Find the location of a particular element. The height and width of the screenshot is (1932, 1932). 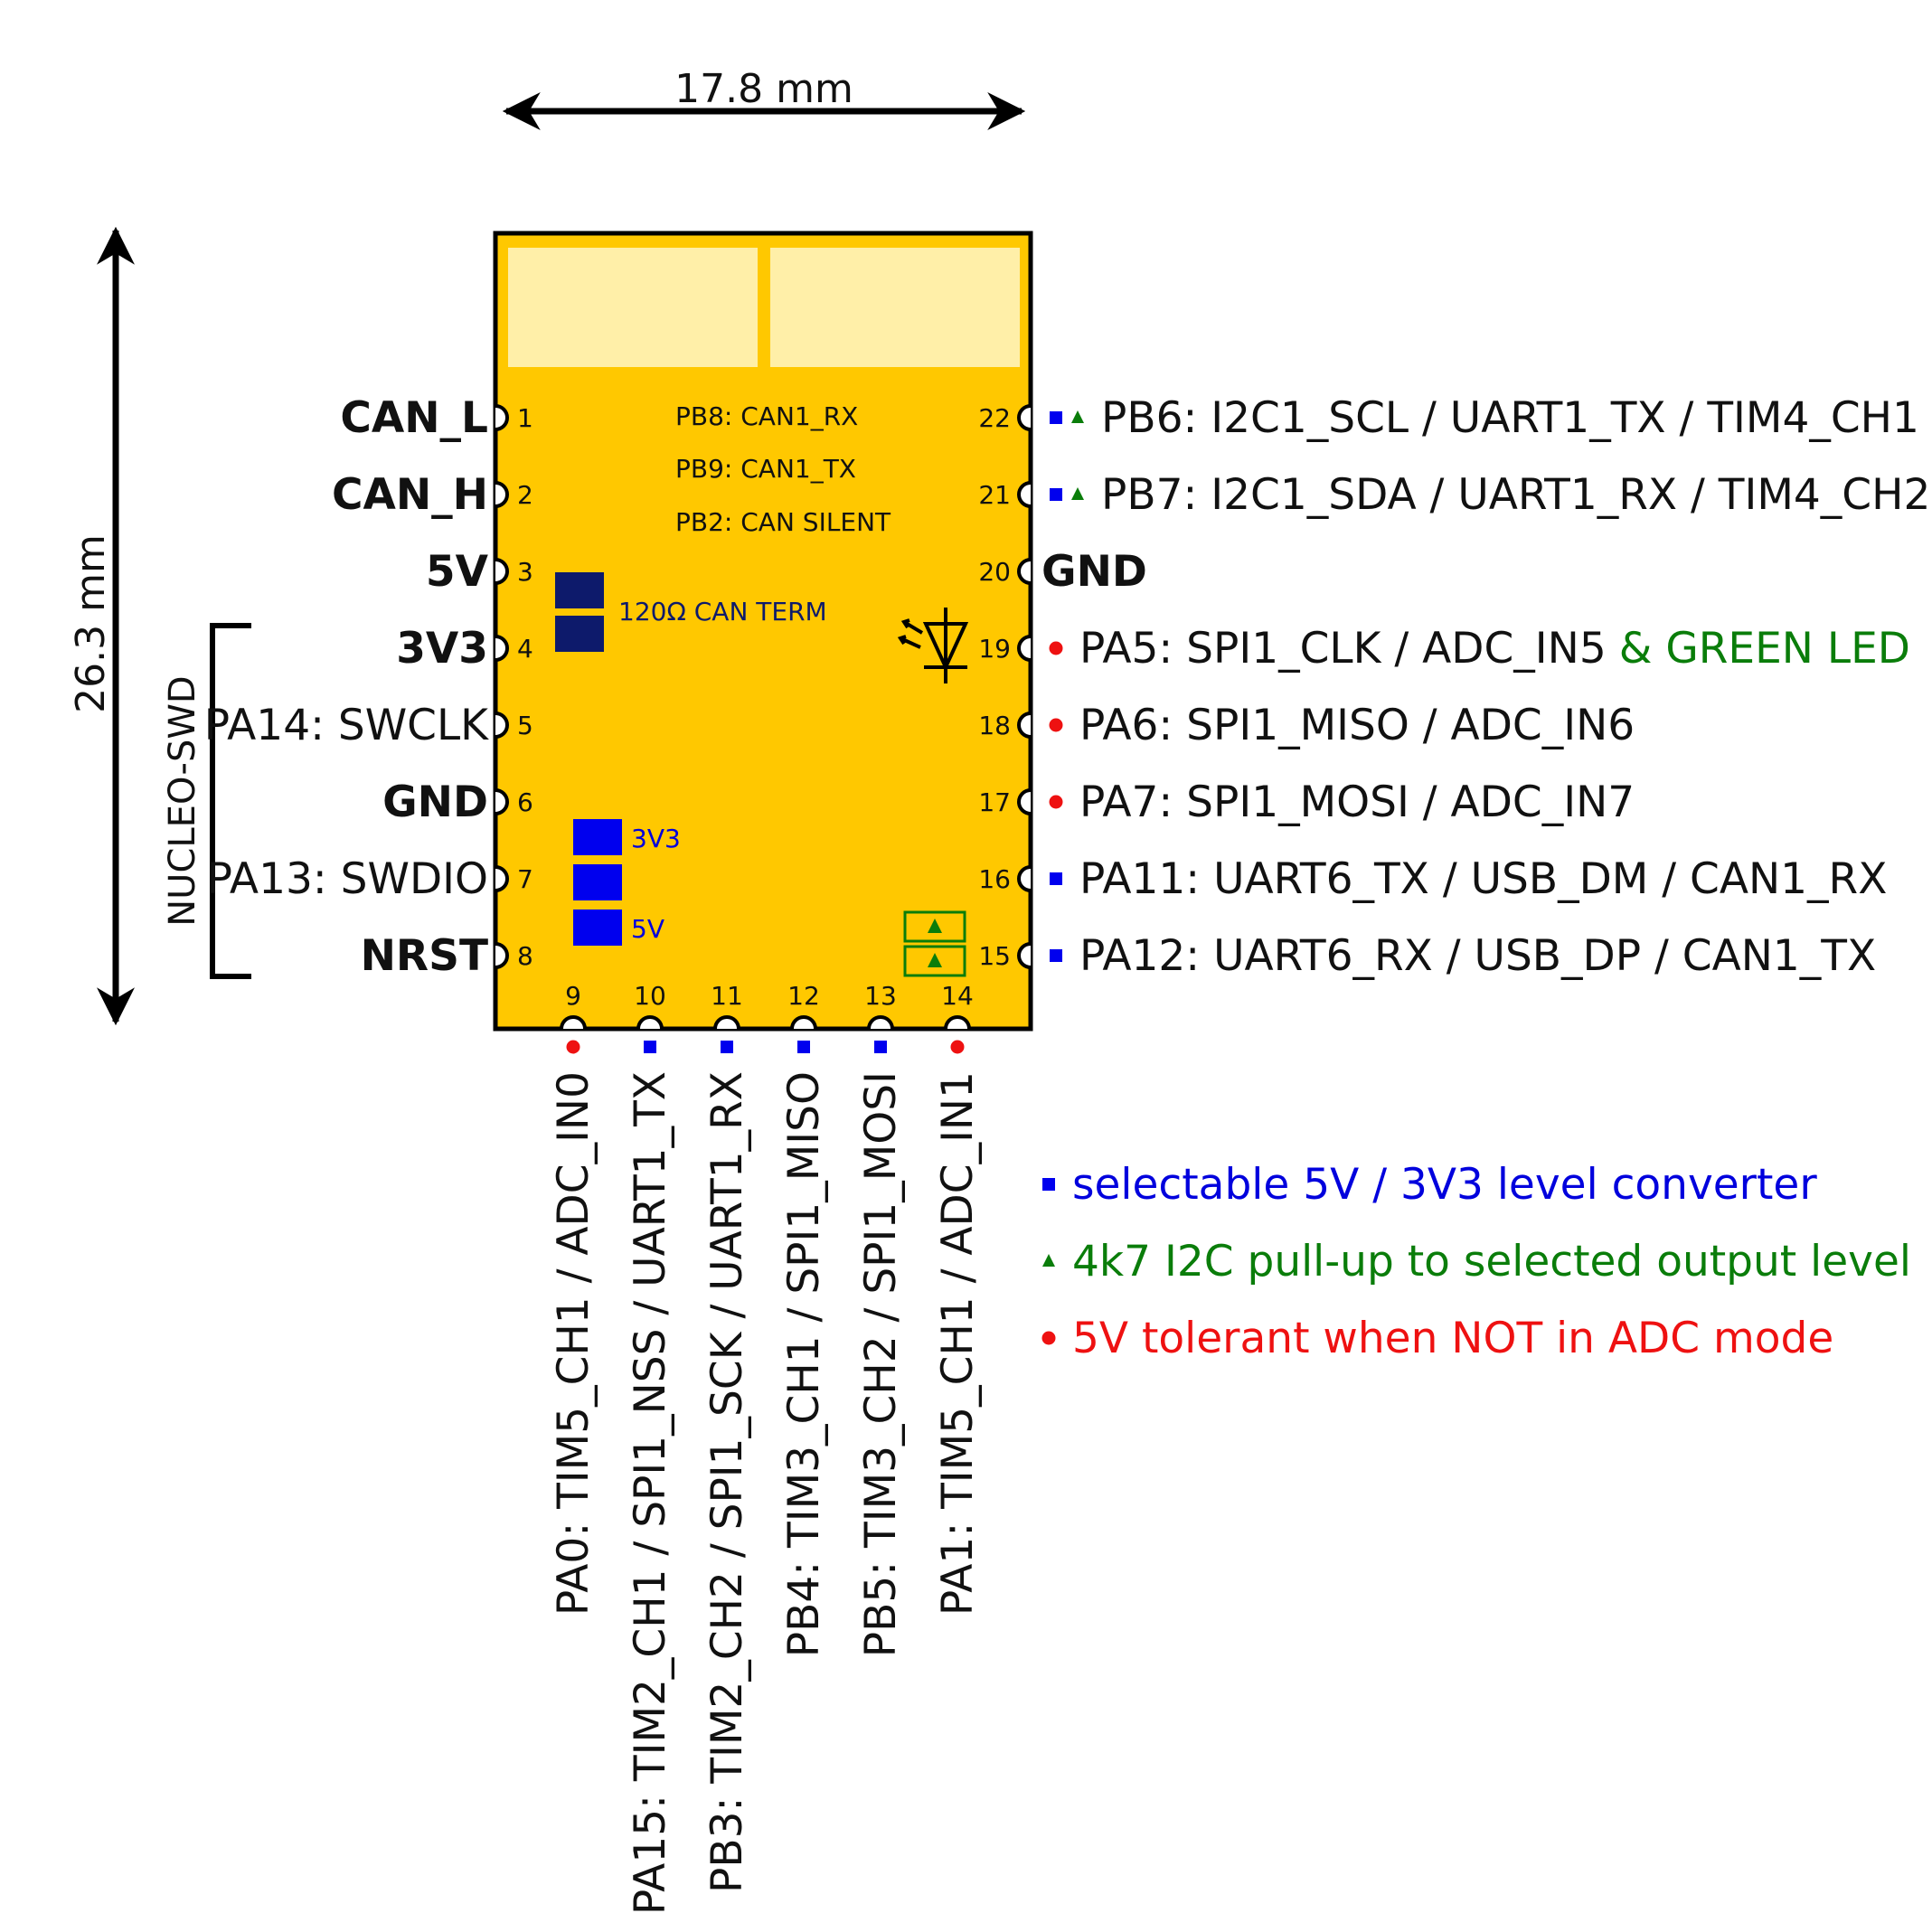

voltage-jumper-5v is located at coordinates (597, 927).